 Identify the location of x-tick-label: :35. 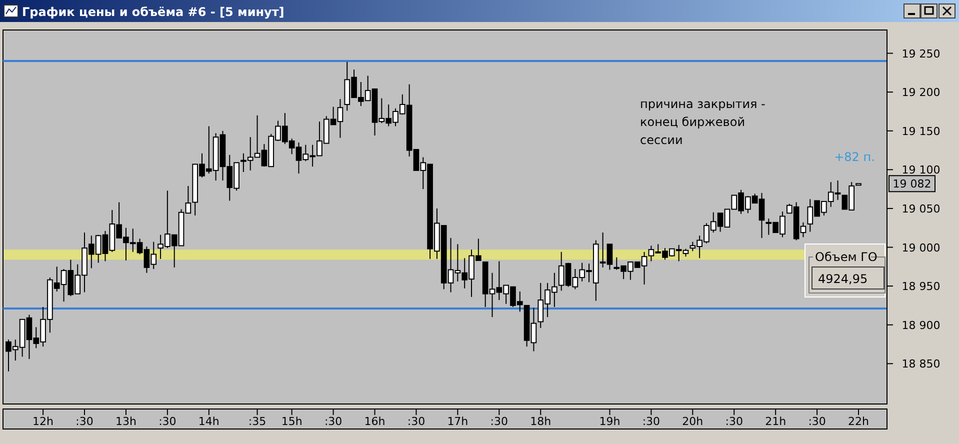
(257, 421).